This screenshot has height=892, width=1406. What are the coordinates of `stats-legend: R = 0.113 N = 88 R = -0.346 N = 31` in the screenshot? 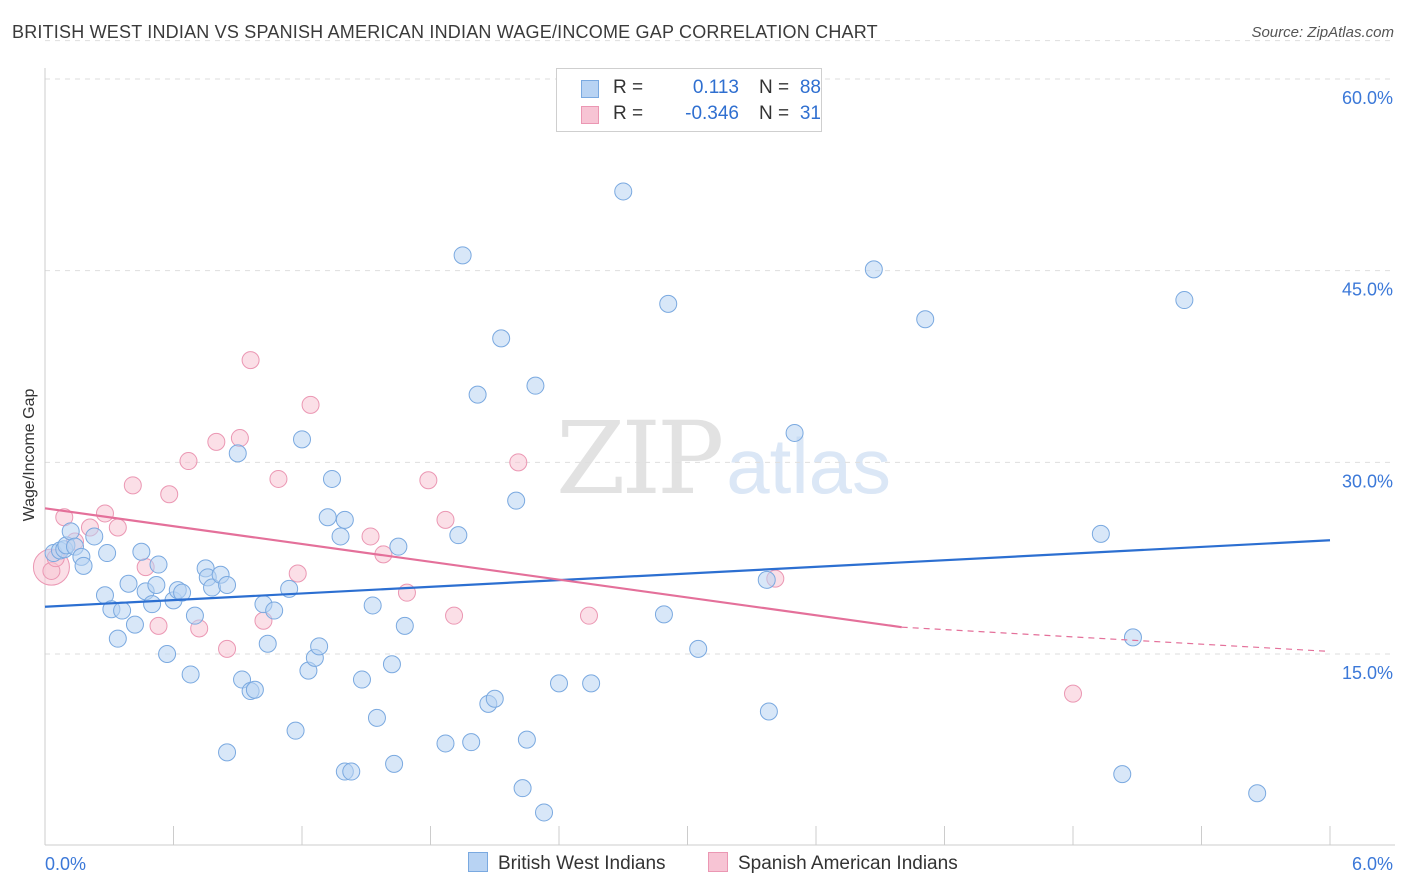 It's located at (689, 100).